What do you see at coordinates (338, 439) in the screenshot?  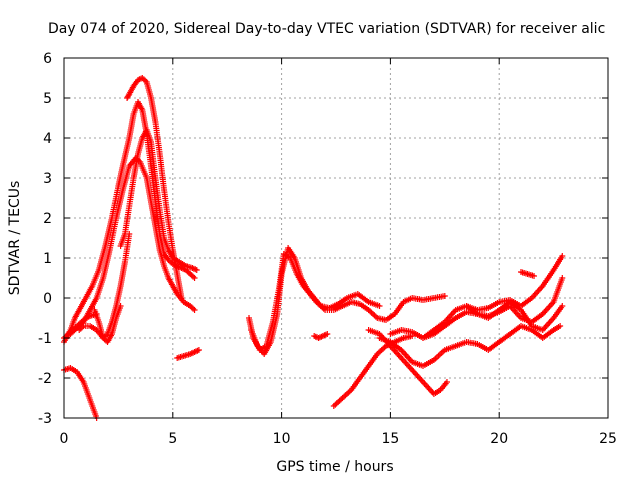 I see `x-tick-labels: 0 5 10 15 20 25` at bounding box center [338, 439].